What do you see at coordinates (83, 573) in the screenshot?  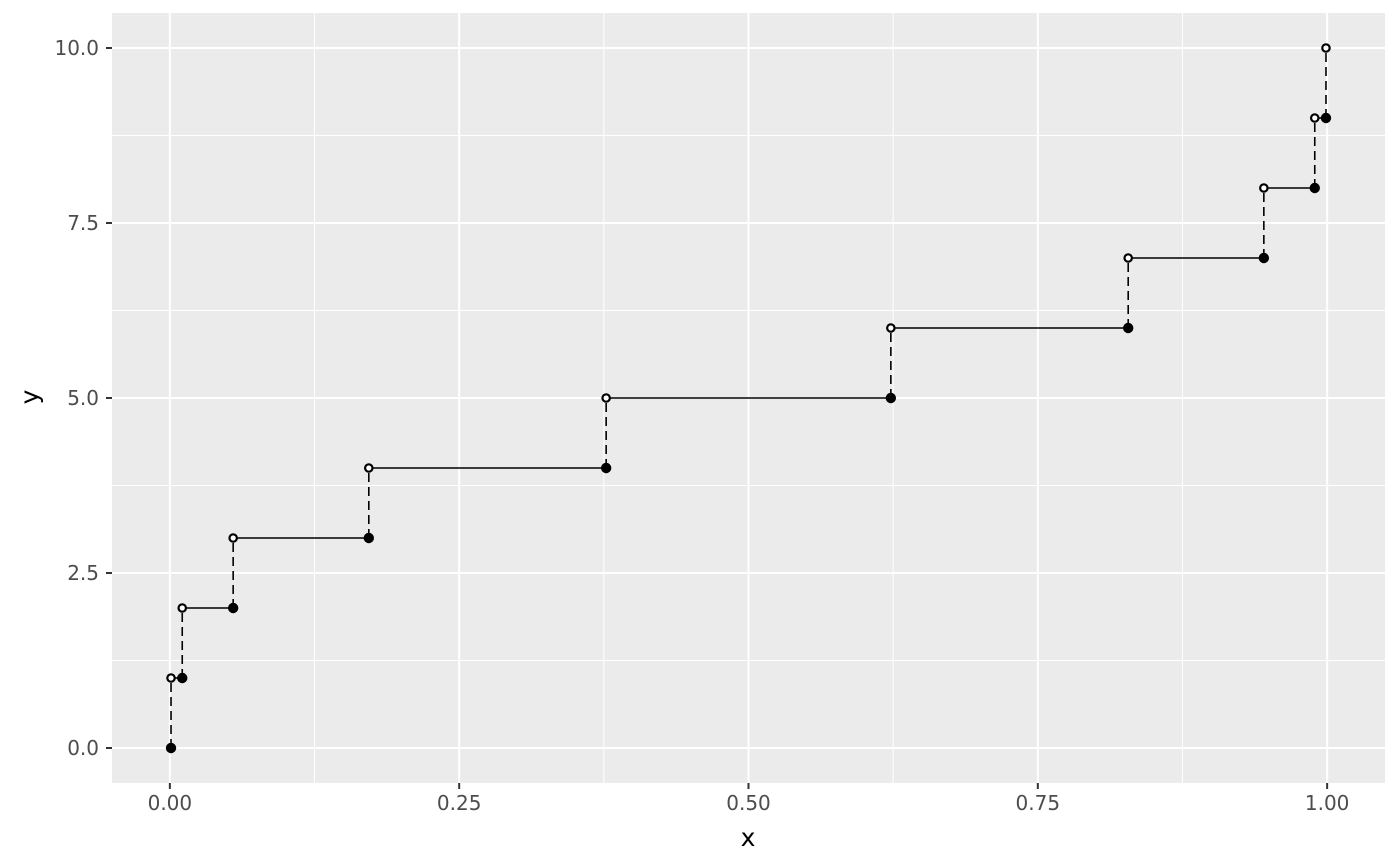 I see `y-tick-label: 2.5` at bounding box center [83, 573].